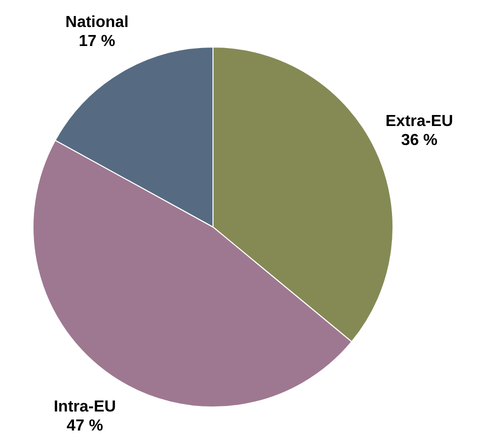 The image size is (489, 437). I want to click on slice-label: Intra-EU, so click(85, 407).